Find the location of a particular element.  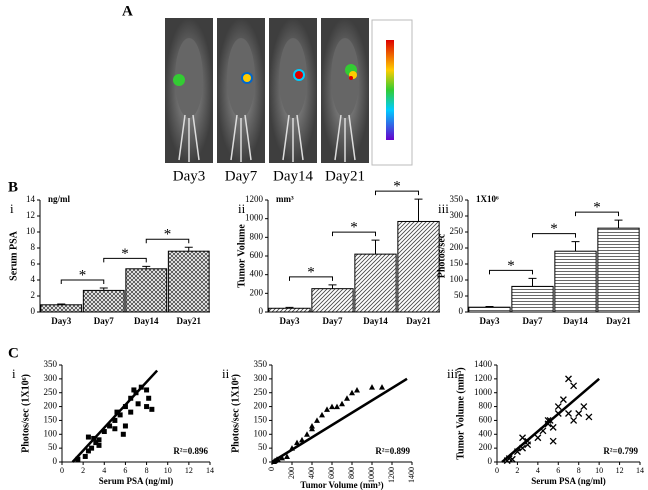

x-tick-label: 1200 is located at coordinates (391, 475).